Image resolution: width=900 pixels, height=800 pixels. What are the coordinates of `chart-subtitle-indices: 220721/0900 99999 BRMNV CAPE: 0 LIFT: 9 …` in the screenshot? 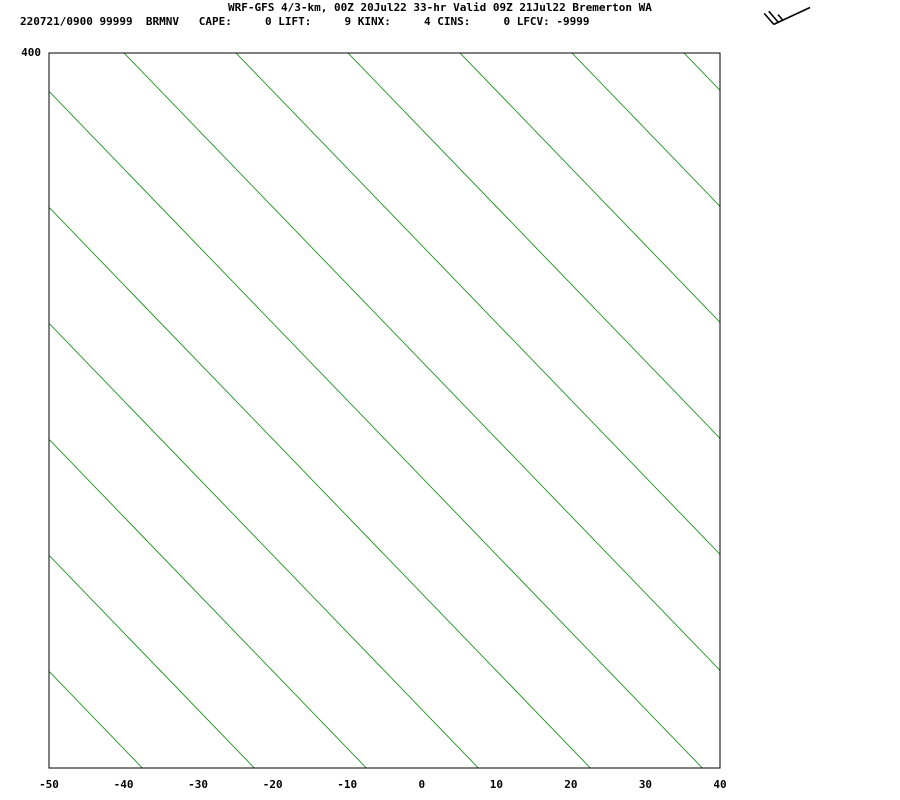 It's located at (305, 21).